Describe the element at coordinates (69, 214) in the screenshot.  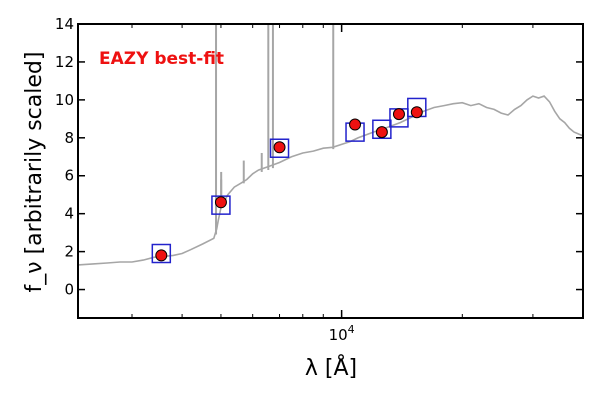
I see `y-tick-label-4: 4` at that location.